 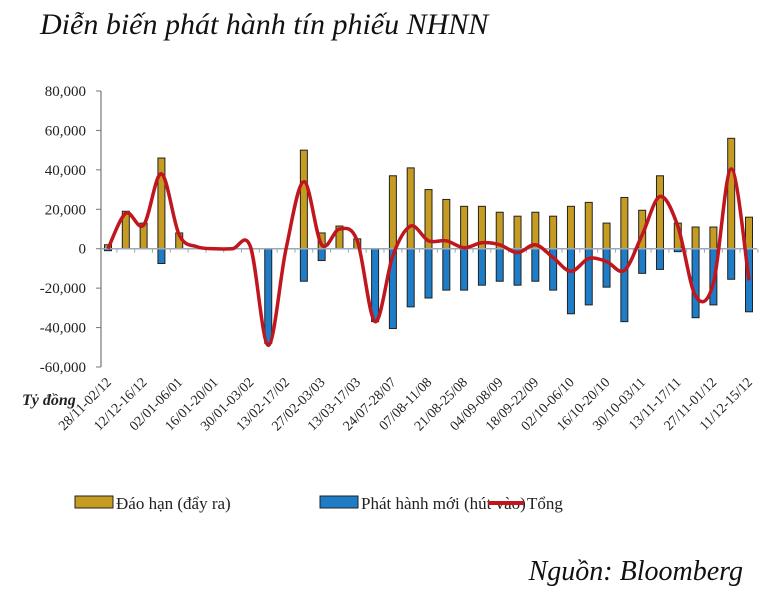 What do you see at coordinates (94, 502) in the screenshot?
I see `legend-swatch-maturity` at bounding box center [94, 502].